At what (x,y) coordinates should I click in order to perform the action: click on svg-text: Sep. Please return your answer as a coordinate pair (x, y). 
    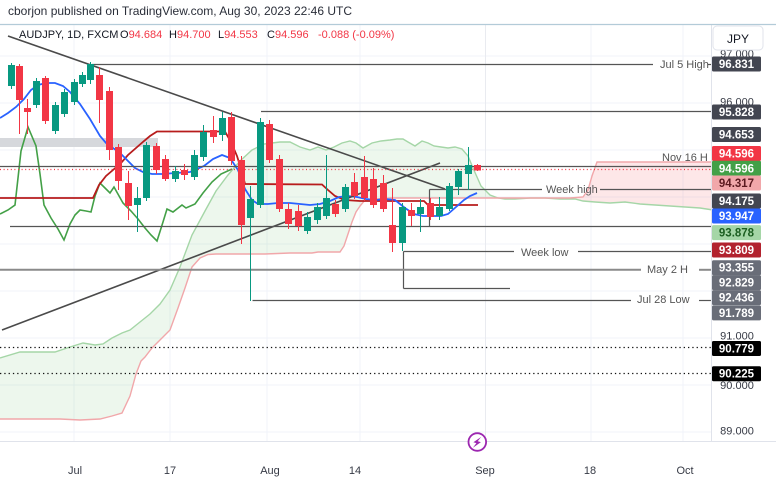
    Looking at the image, I should click on (485, 471).